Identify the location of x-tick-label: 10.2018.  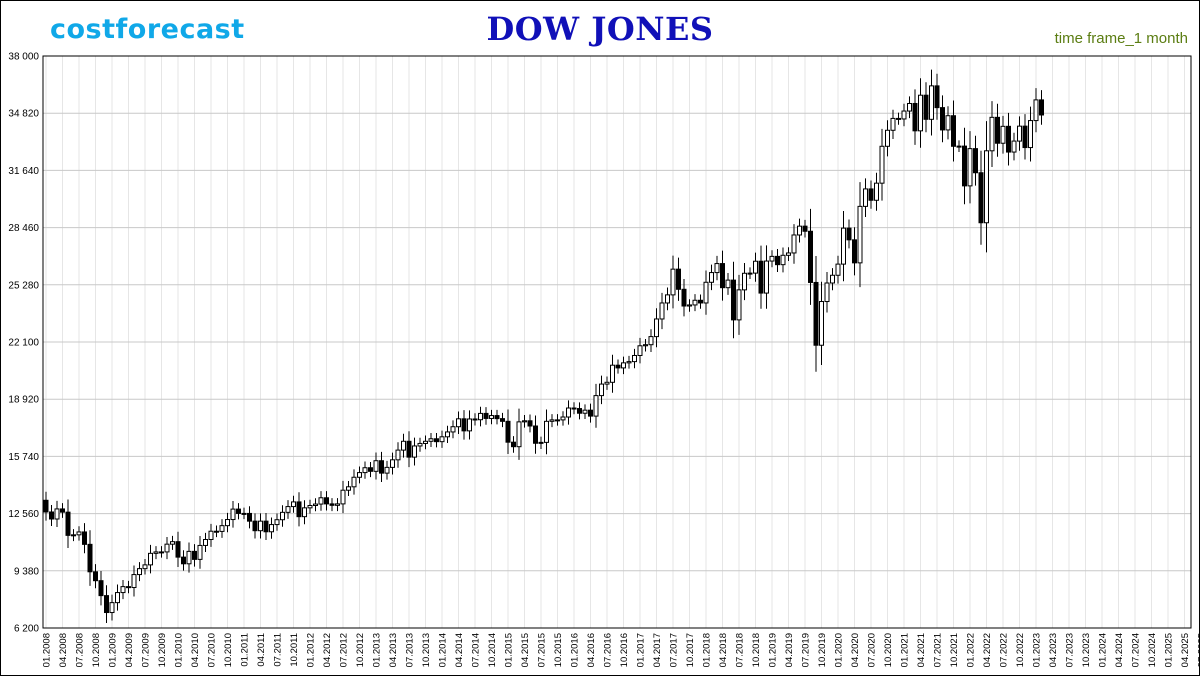
(756, 650).